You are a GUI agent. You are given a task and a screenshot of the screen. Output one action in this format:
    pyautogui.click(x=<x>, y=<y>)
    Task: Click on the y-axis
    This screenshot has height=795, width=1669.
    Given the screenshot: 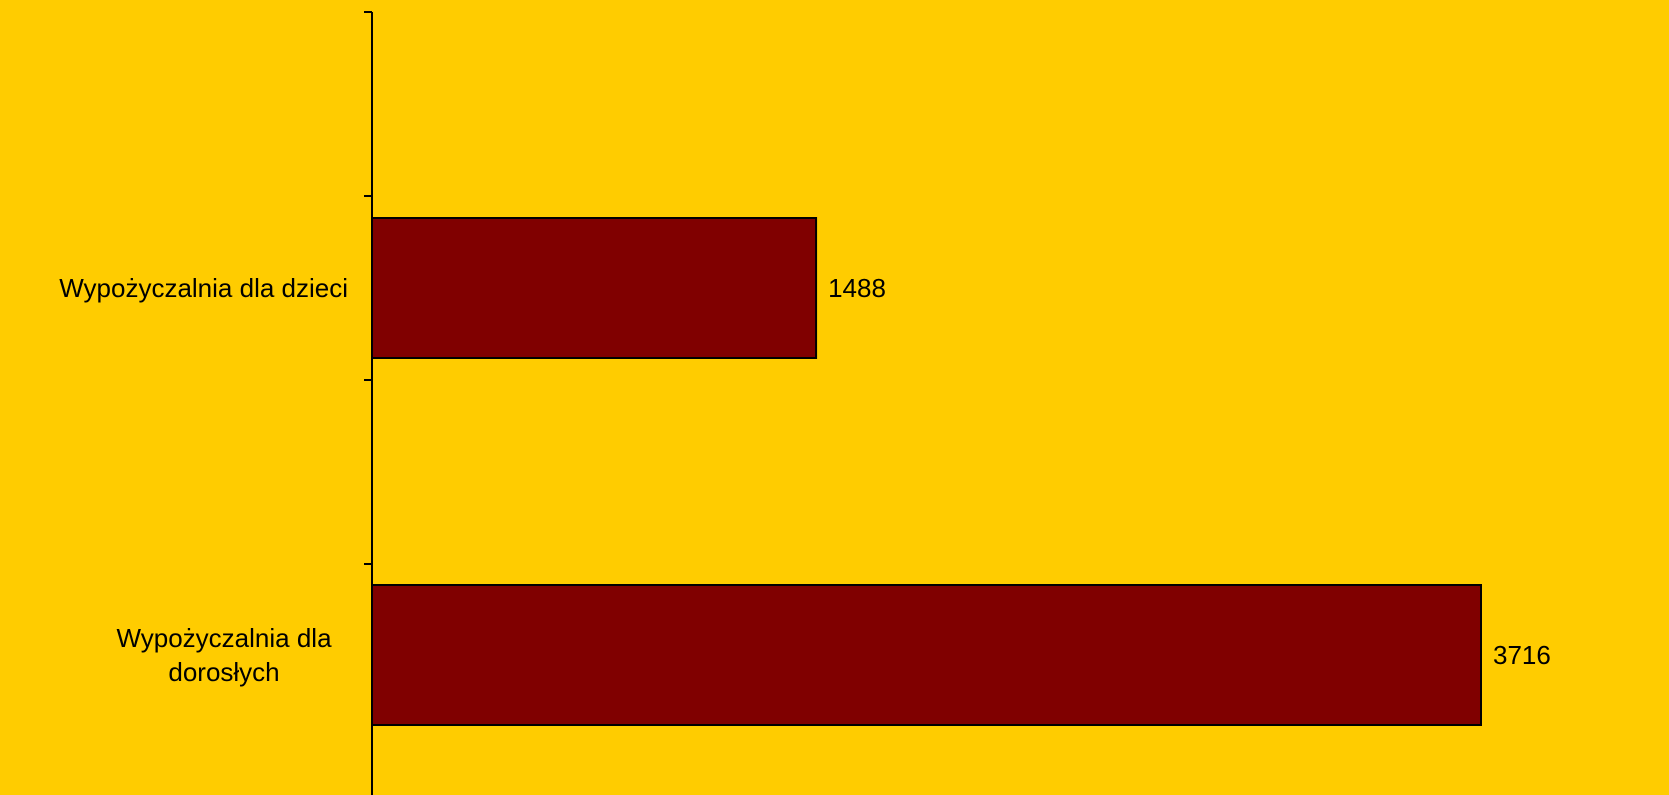 What is the action you would take?
    pyautogui.click(x=368, y=403)
    